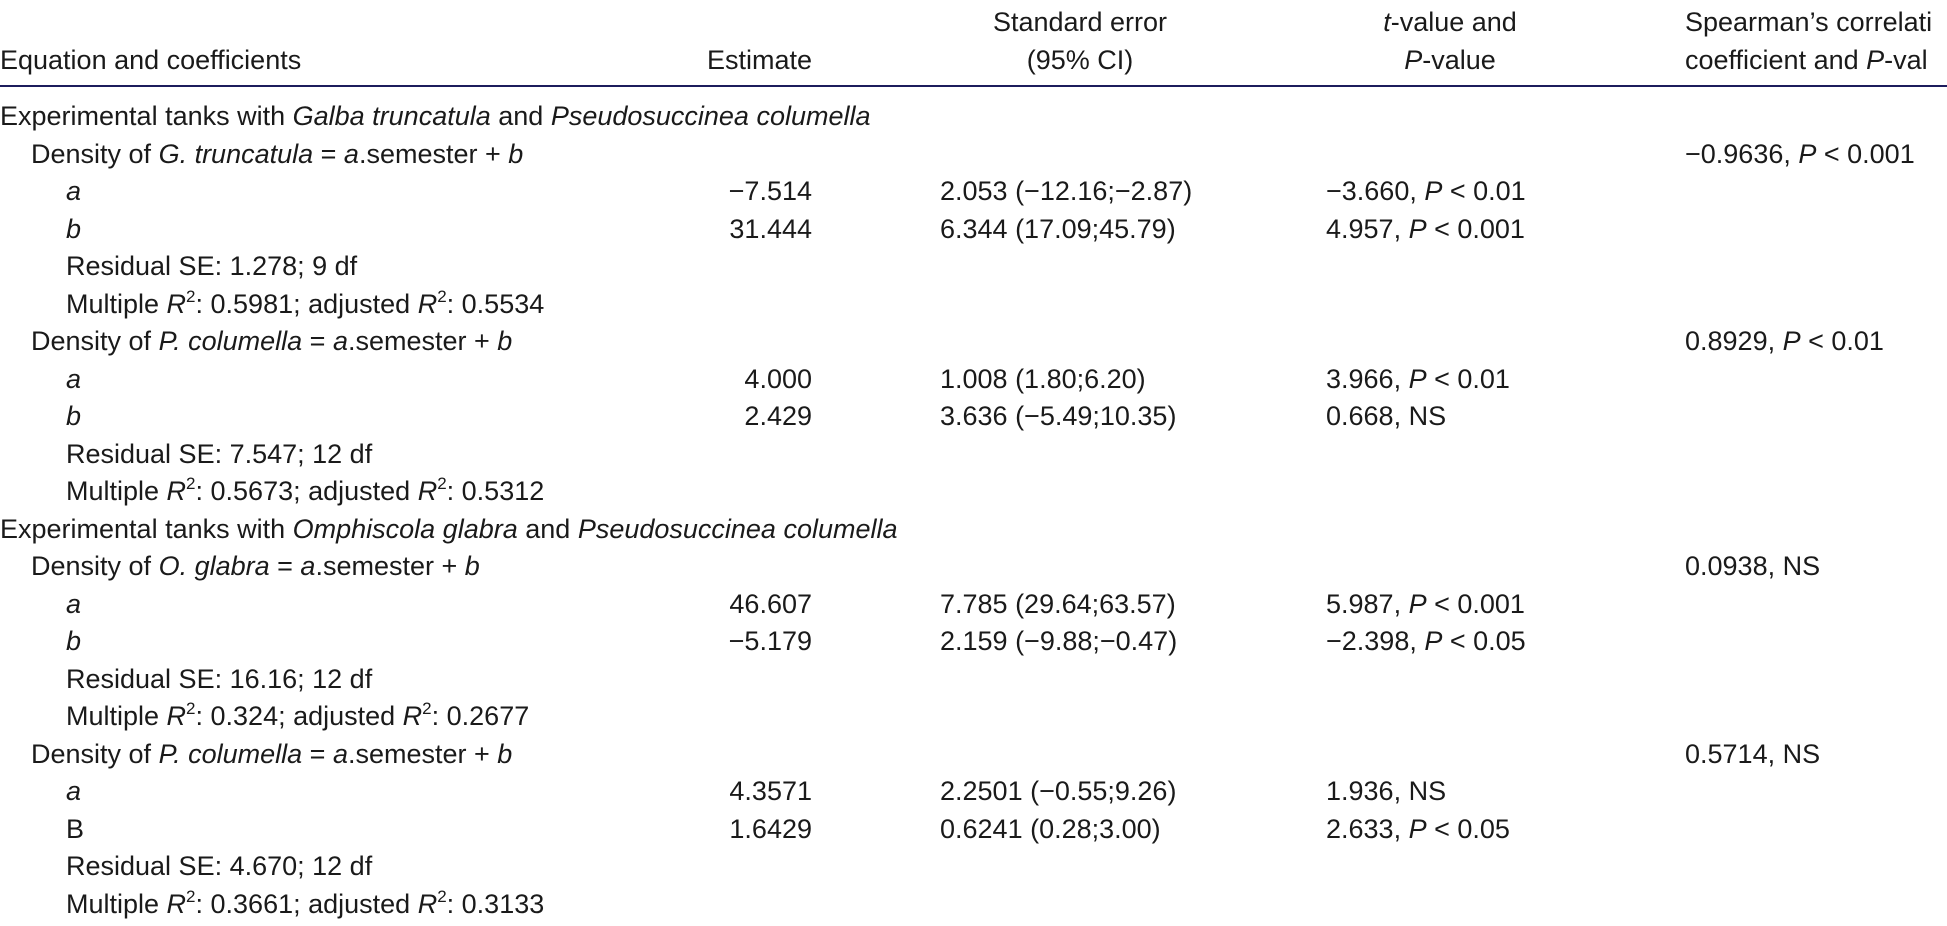  I want to click on text: −0.9636,, so click(1742, 153).